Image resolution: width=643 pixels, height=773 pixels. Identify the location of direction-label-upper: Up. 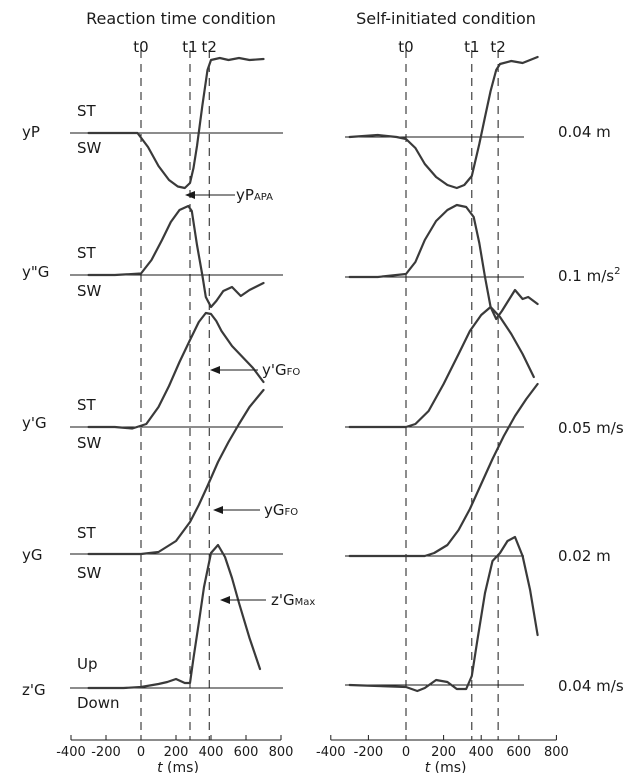
(87, 664).